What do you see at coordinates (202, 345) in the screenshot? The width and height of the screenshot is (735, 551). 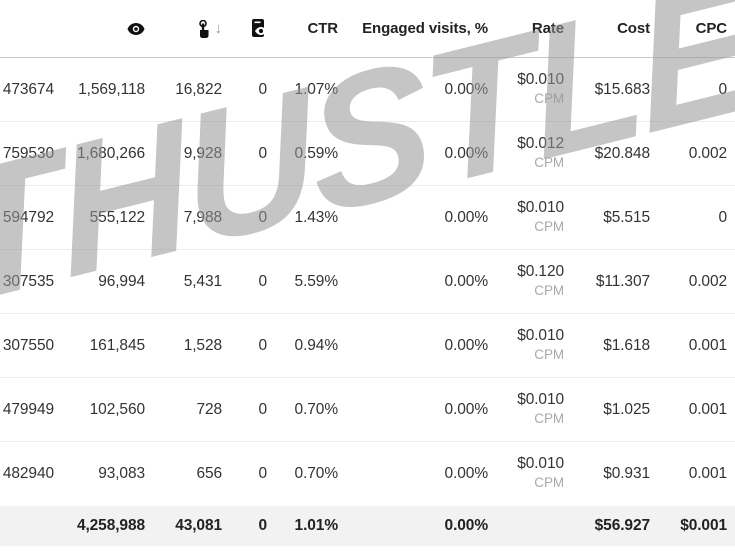 I see `cell-clicks: 1,528` at bounding box center [202, 345].